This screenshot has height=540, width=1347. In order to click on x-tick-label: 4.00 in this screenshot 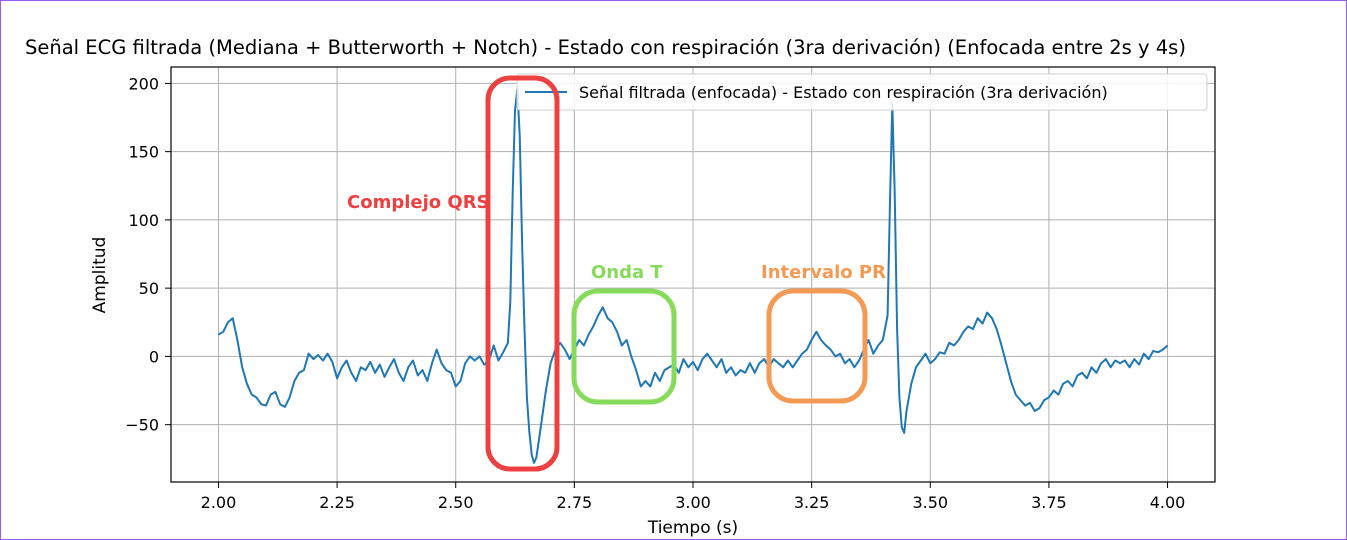, I will do `click(1168, 502)`.